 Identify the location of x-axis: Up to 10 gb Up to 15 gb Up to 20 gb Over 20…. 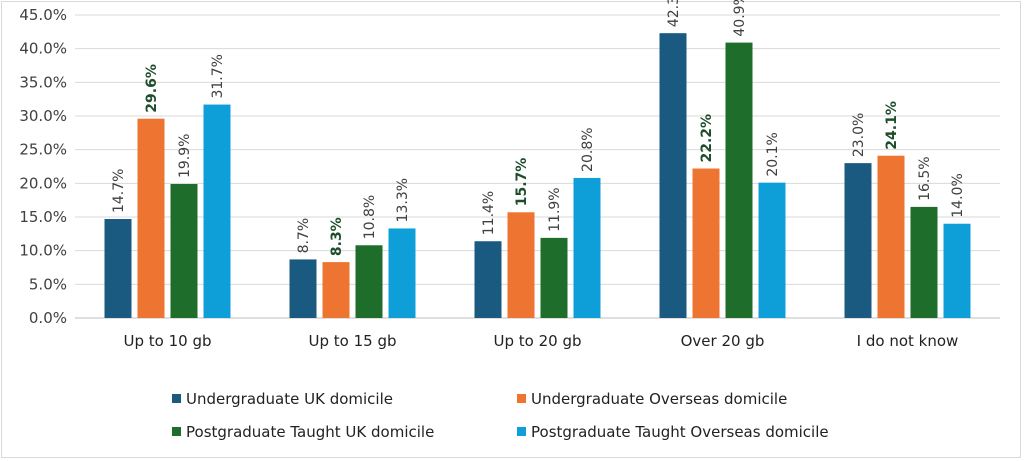
(541, 341).